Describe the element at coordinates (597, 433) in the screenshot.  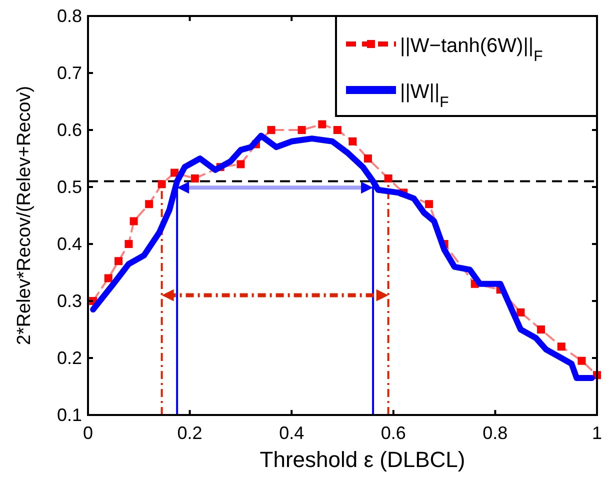
I see `x-tick-label: 1` at that location.